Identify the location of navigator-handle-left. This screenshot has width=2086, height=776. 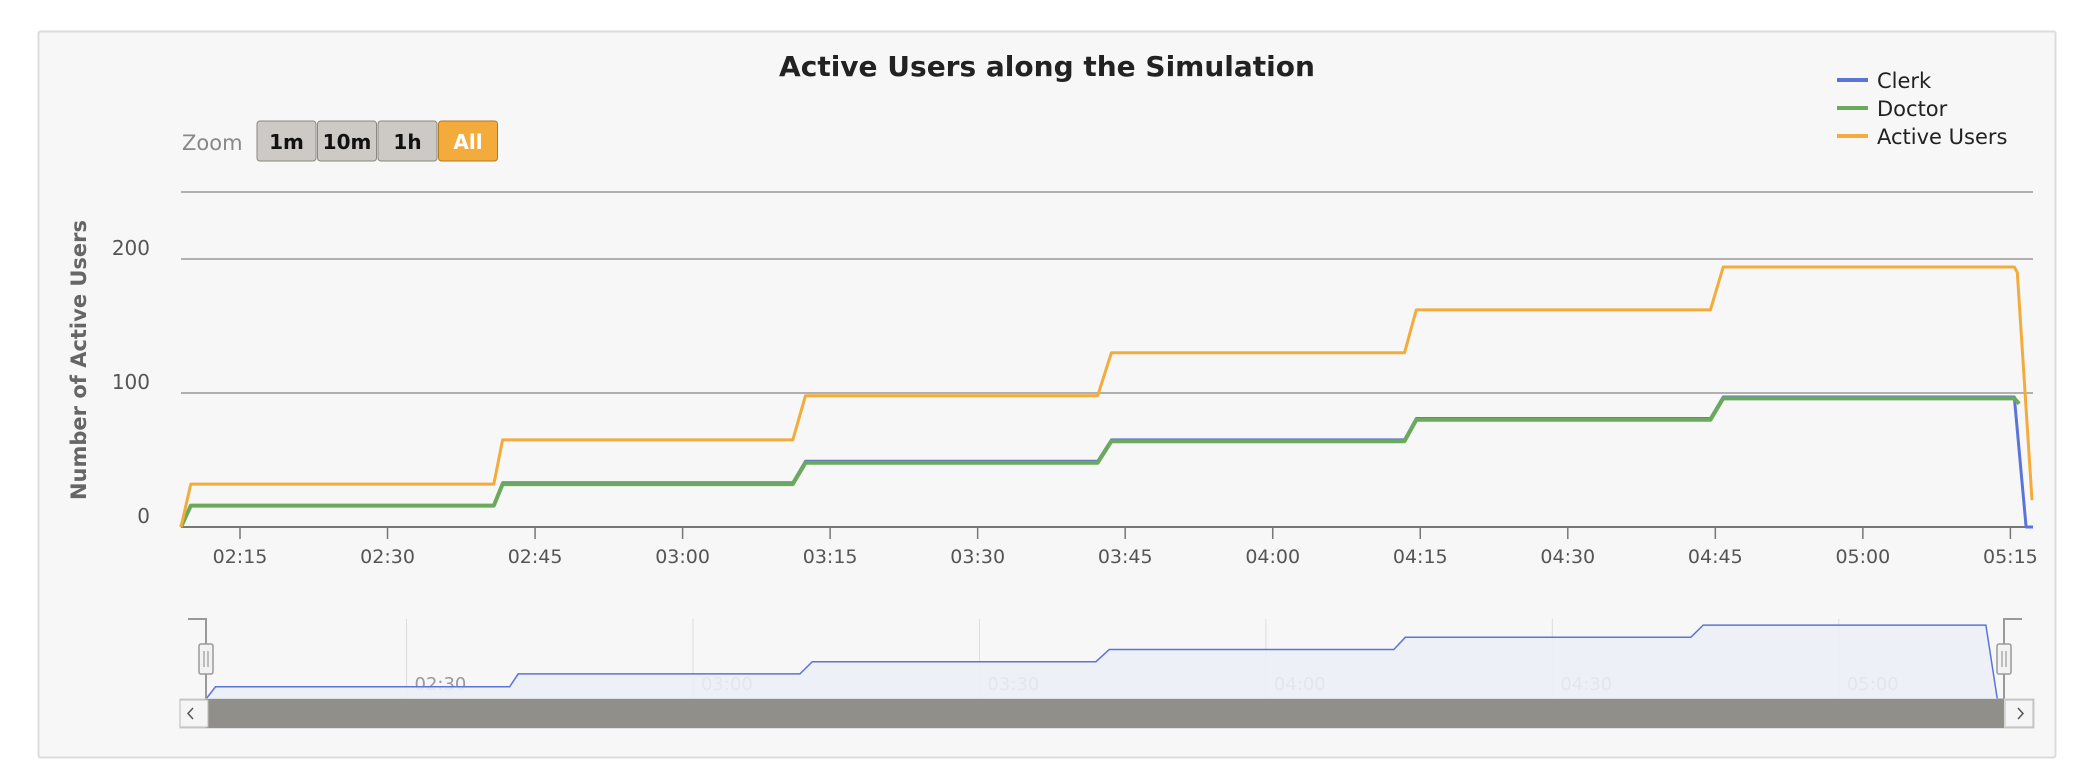
(201, 658).